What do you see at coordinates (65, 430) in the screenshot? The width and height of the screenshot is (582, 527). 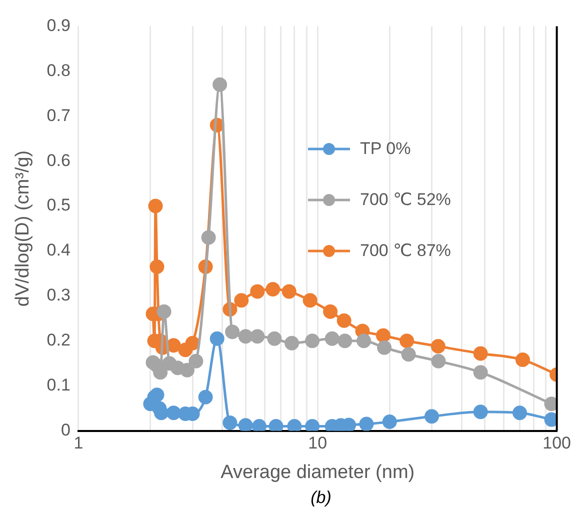 I see `y-tick-label: 0` at bounding box center [65, 430].